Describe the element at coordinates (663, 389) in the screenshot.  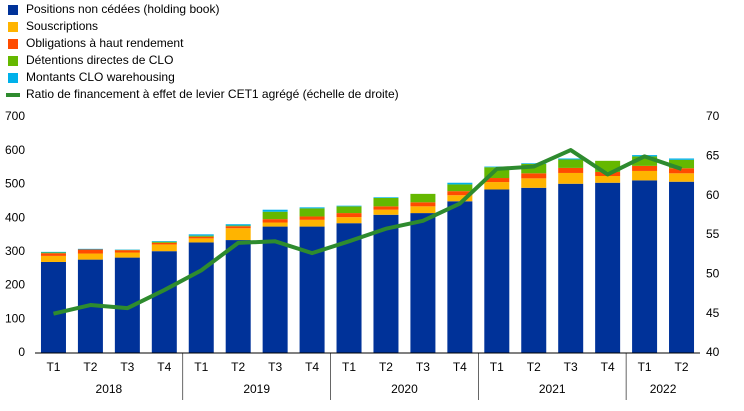
I see `x-group-label: 2022` at that location.